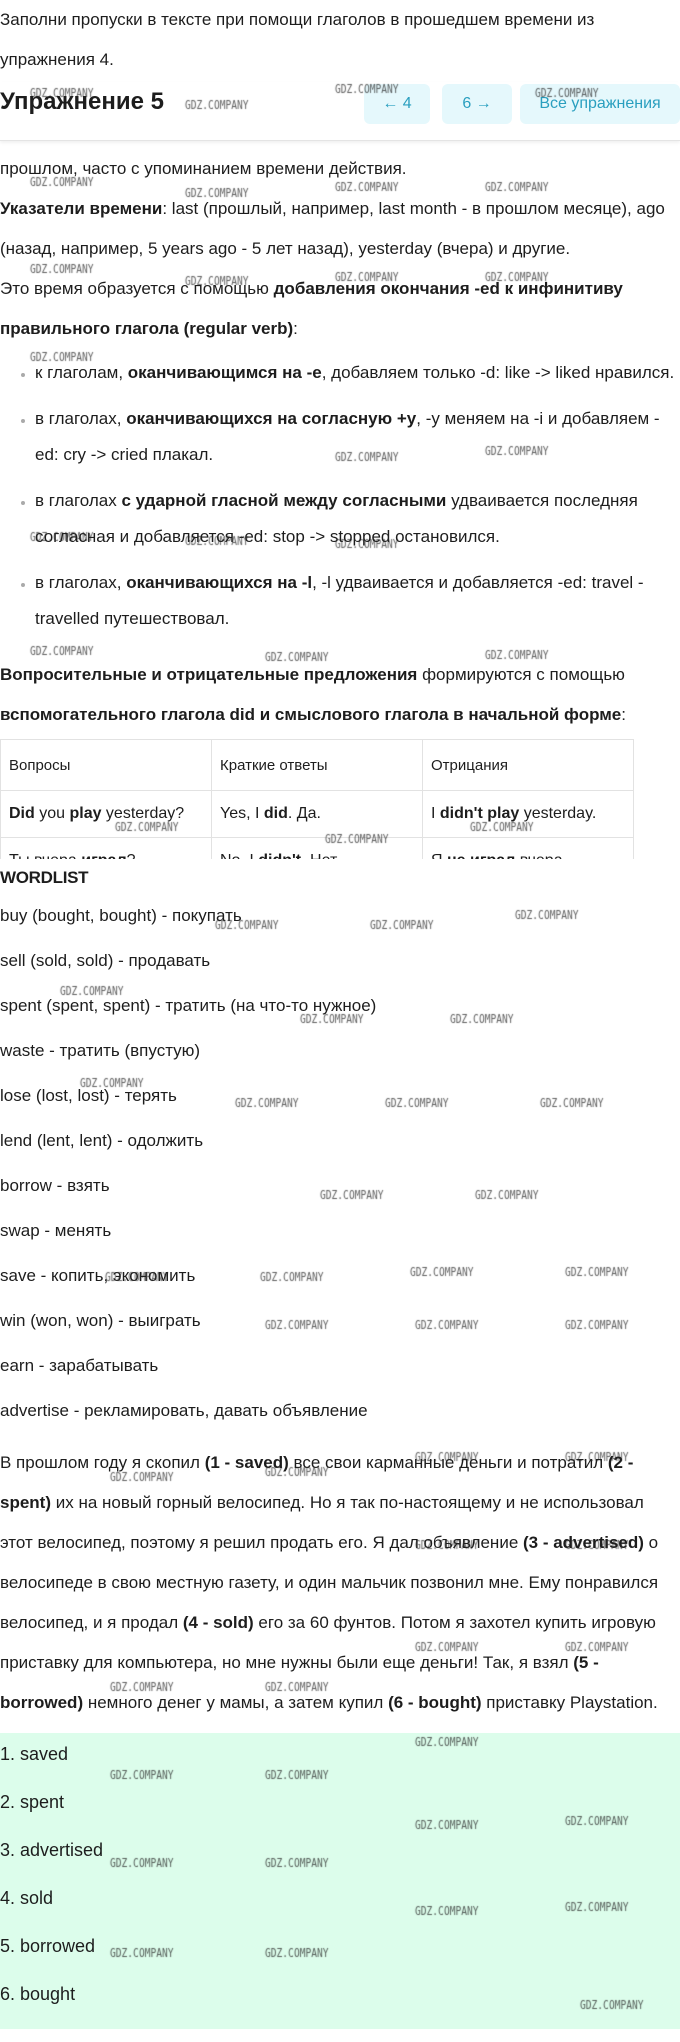  Describe the element at coordinates (239, 855) in the screenshot. I see `text: No, I` at that location.